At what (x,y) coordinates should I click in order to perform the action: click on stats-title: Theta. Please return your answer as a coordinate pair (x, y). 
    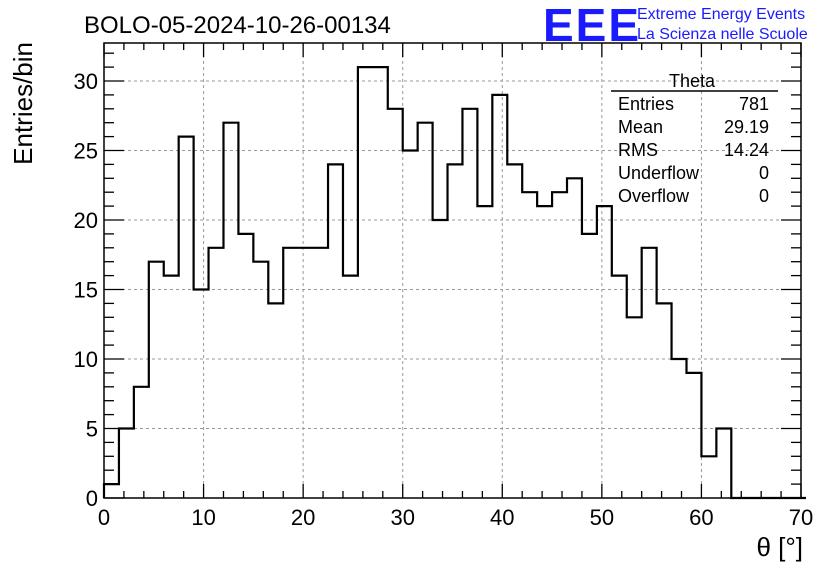
    Looking at the image, I should click on (692, 81).